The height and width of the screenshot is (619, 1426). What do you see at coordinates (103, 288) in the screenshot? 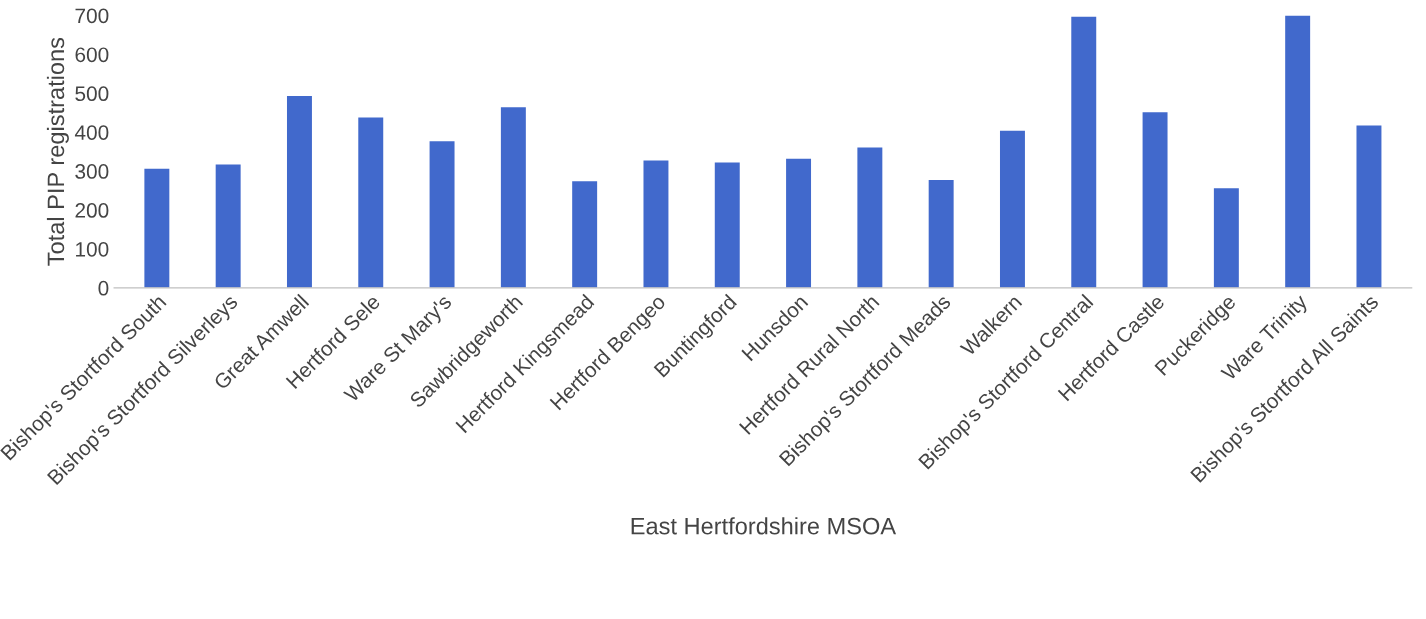
I see `y-tick-label: 0` at bounding box center [103, 288].